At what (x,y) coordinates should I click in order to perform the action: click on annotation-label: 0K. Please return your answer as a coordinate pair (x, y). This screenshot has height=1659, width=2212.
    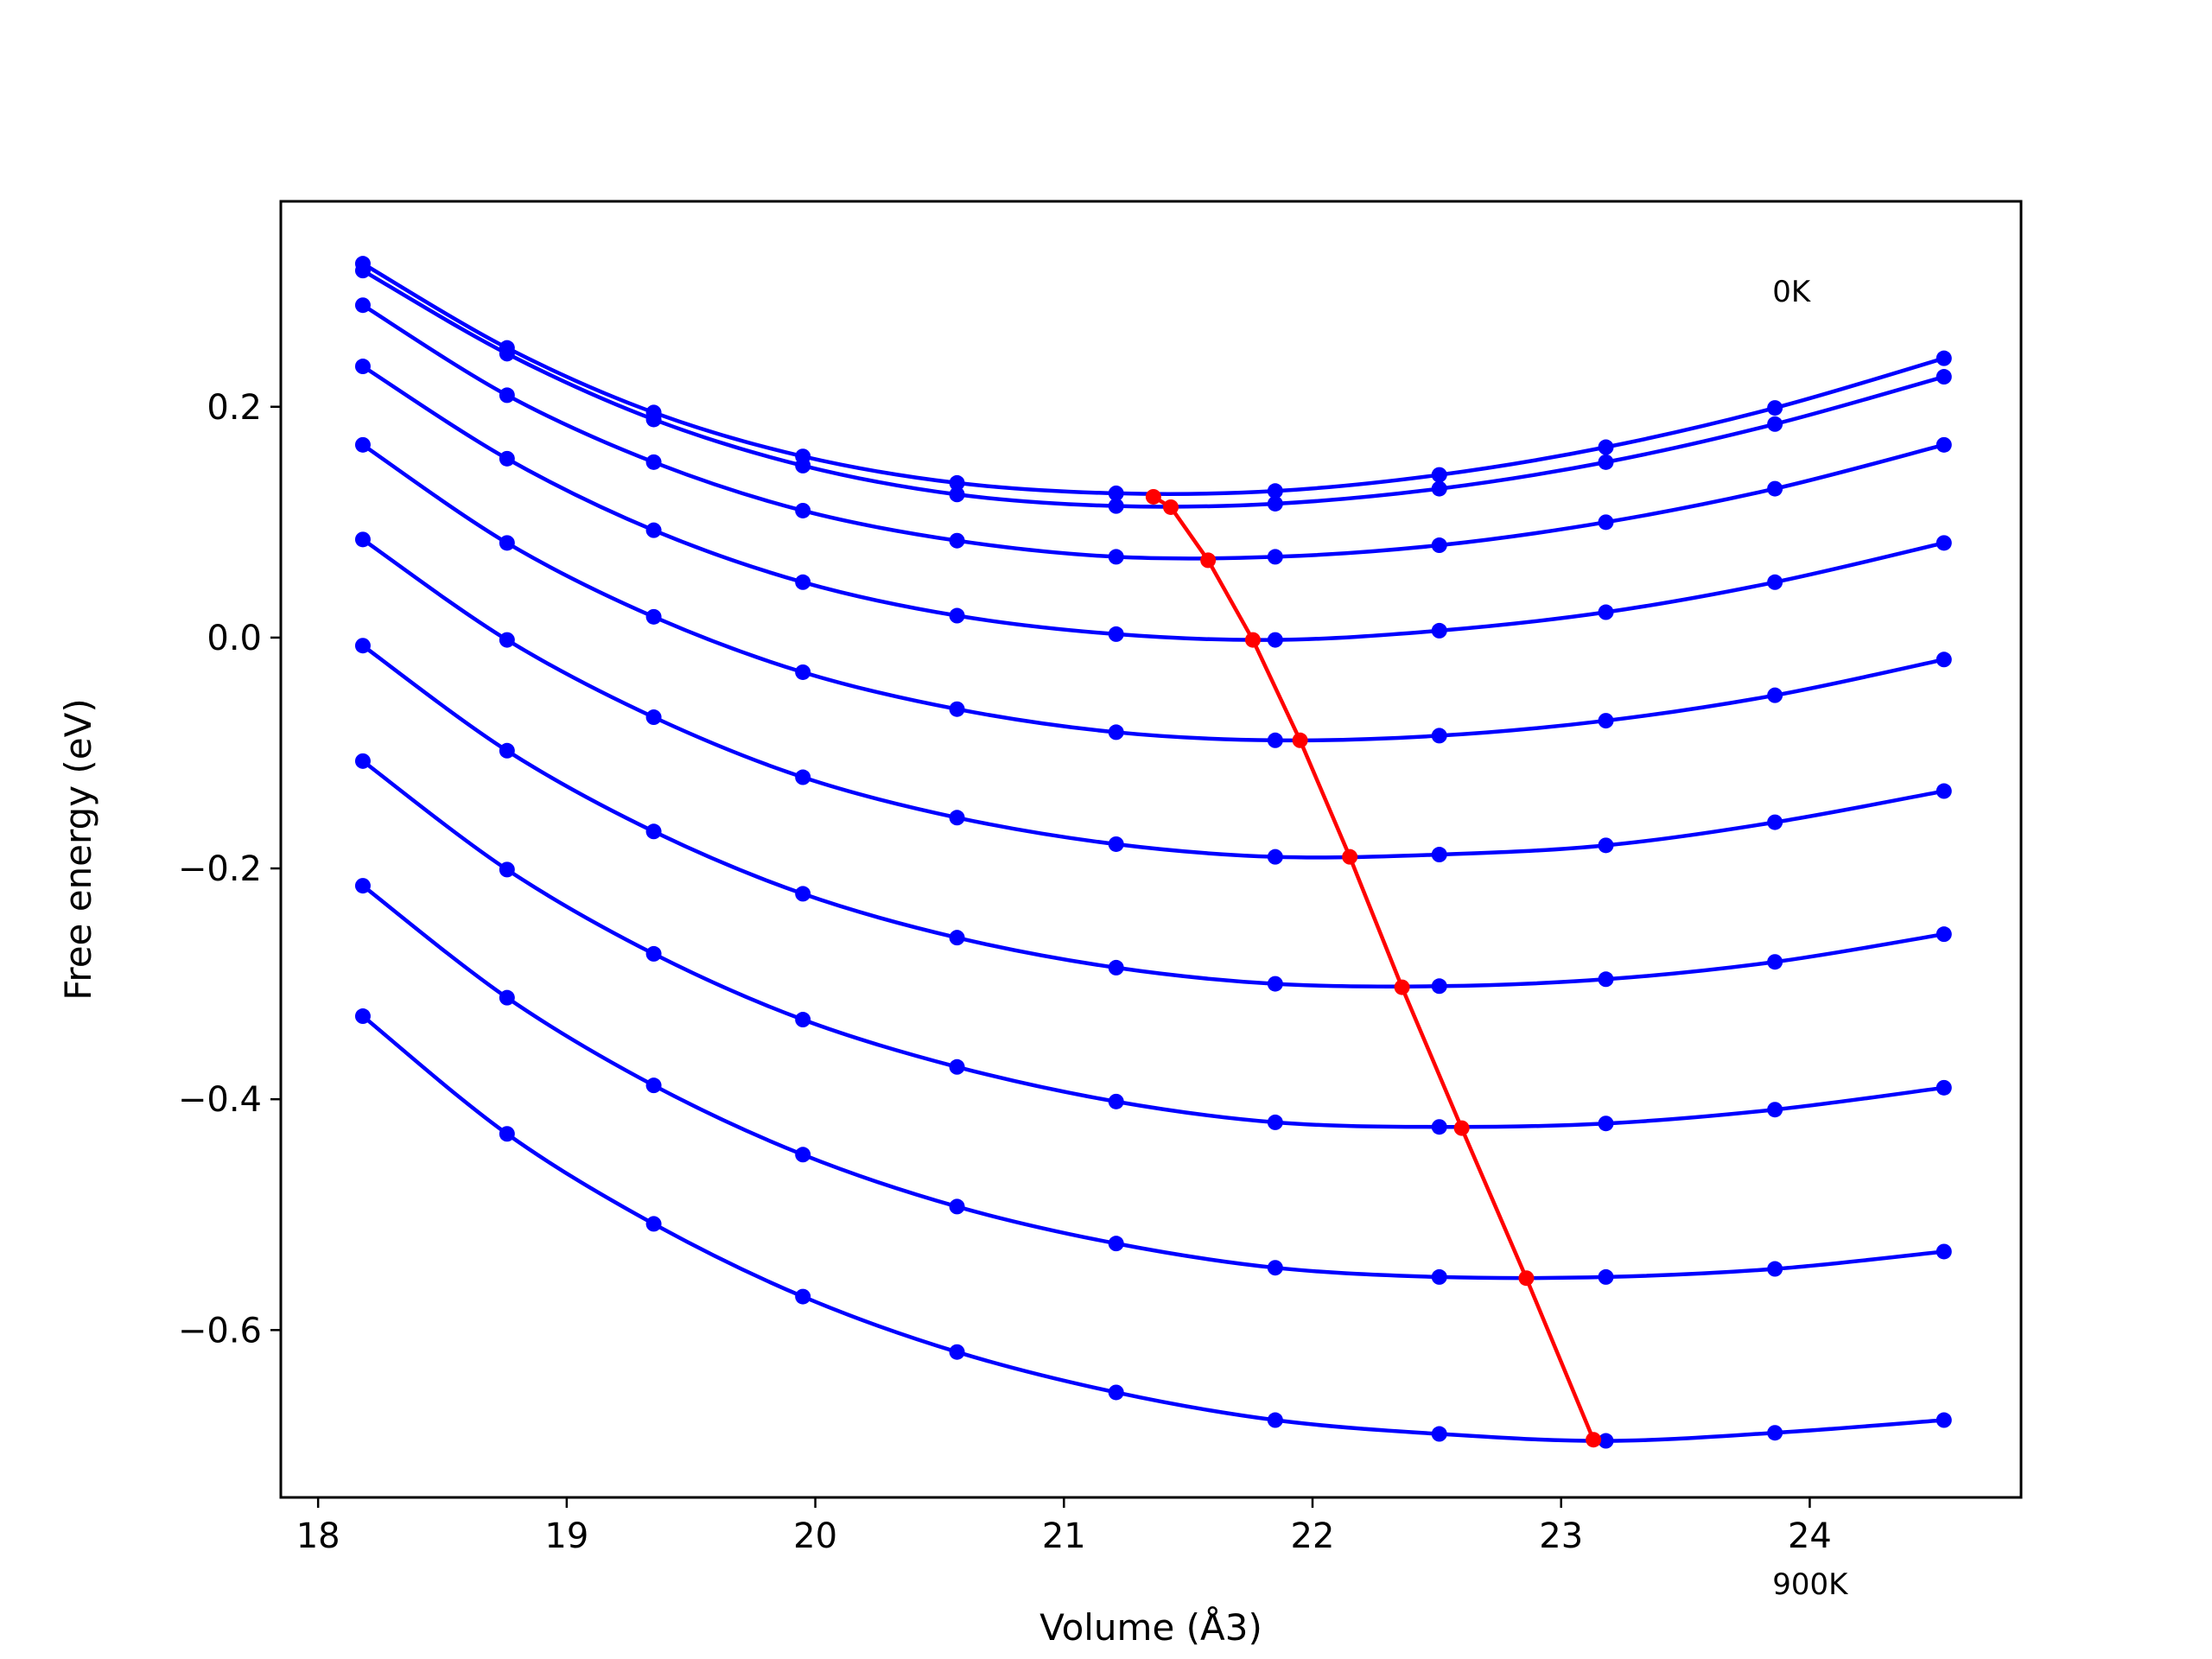
    Looking at the image, I should click on (1792, 292).